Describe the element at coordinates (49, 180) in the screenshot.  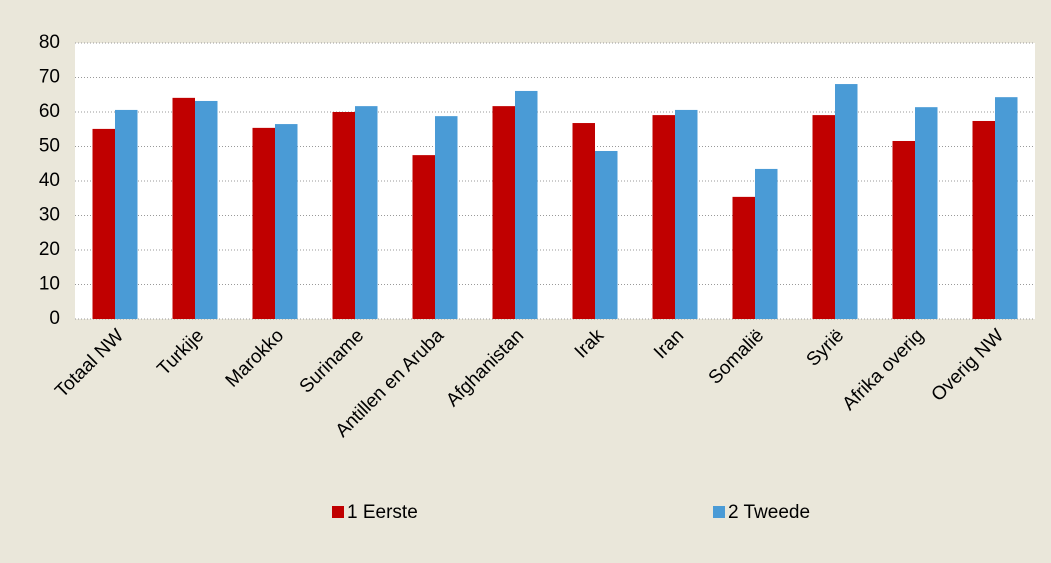
I see `y-tick-label: 40` at that location.